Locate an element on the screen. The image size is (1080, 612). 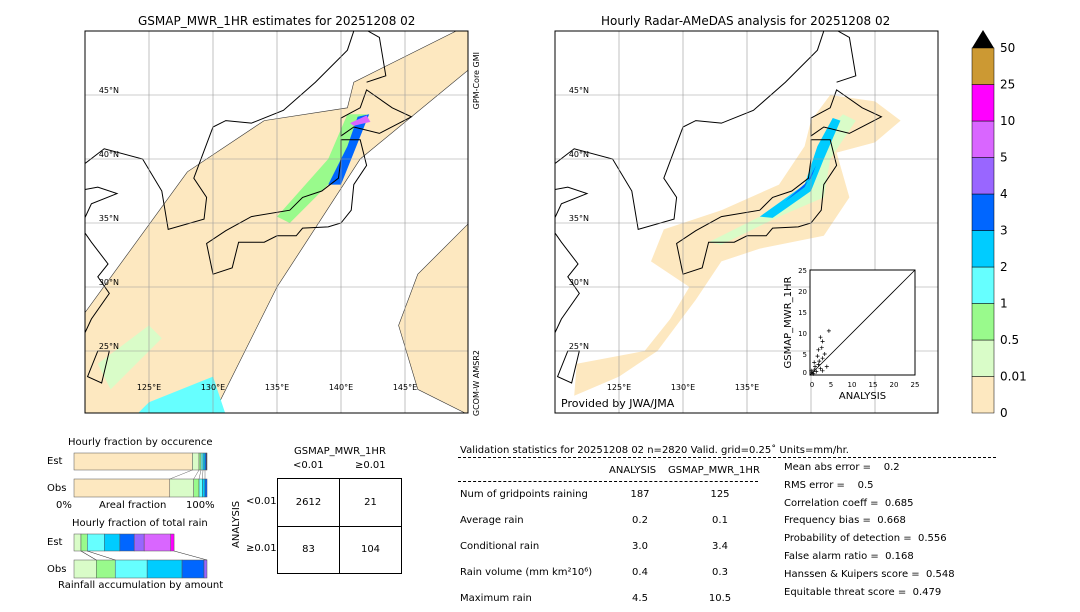
scatter-ylabel: GSMAP_MWR_1HR is located at coordinates (788, 323).